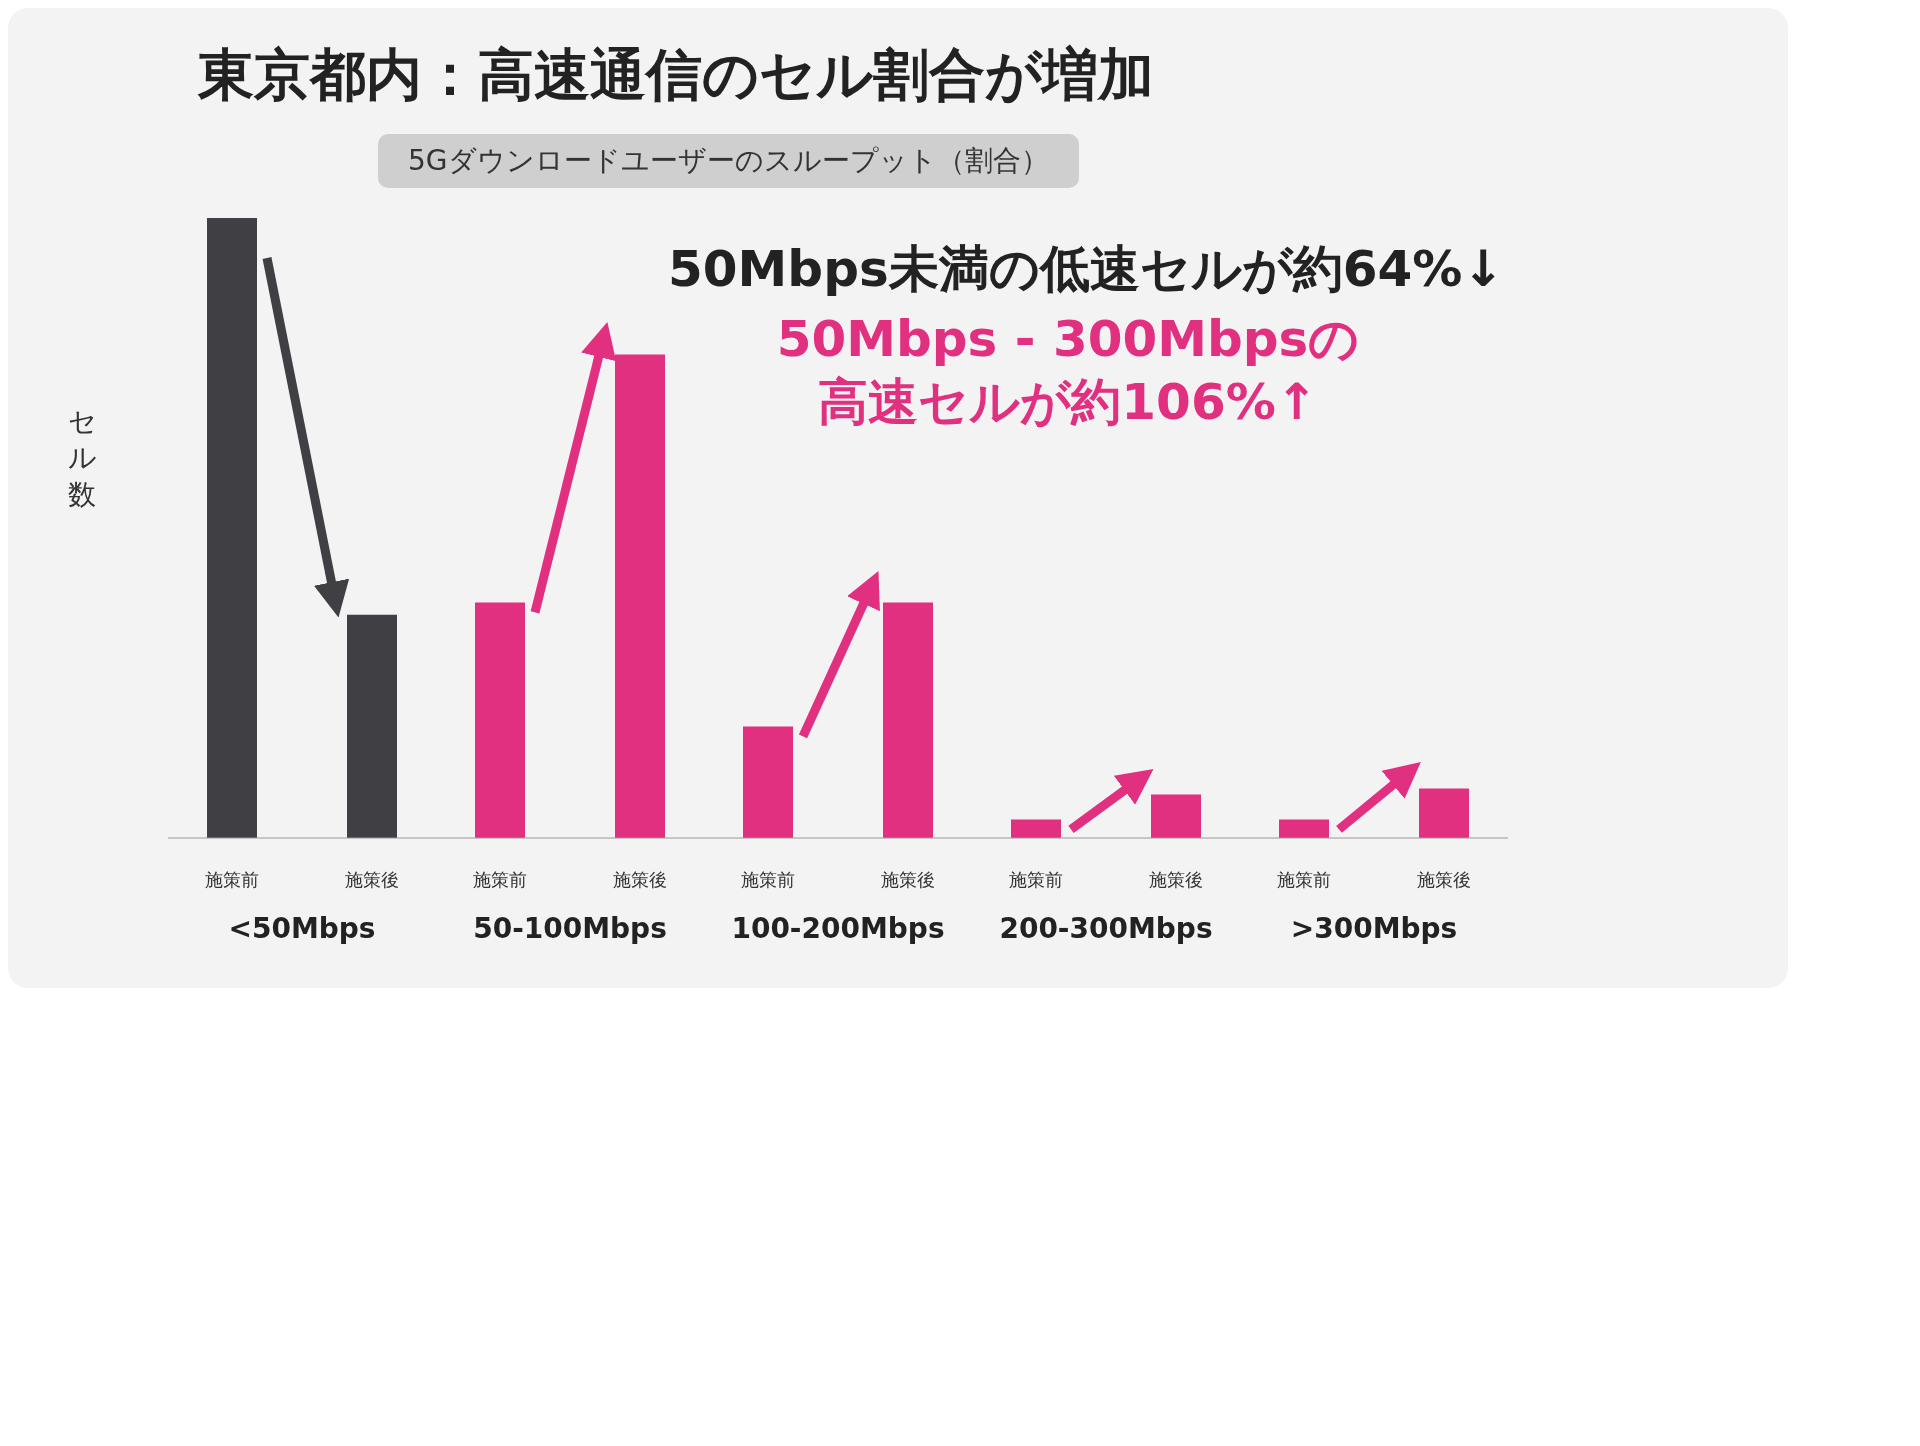 The height and width of the screenshot is (1446, 1920). What do you see at coordinates (570, 928) in the screenshot?
I see `x-tick-label: 50-100Mbps` at bounding box center [570, 928].